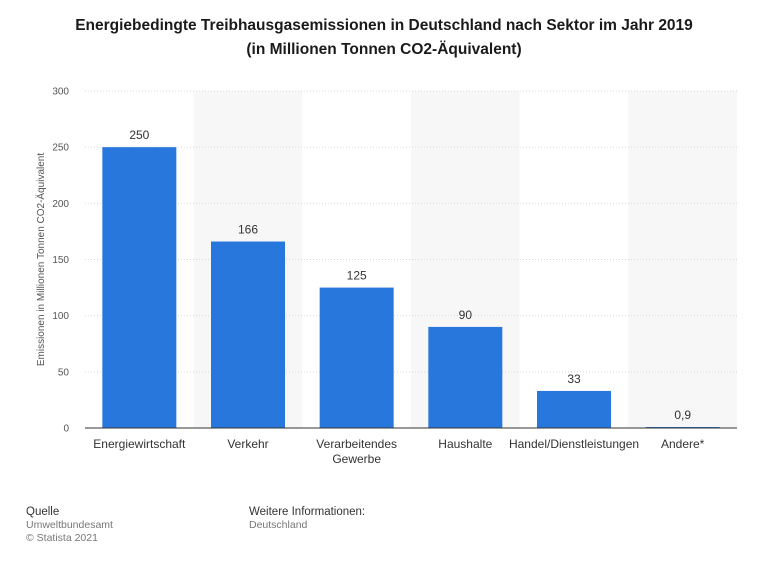 Image resolution: width=768 pixels, height=571 pixels. I want to click on x-tick-label: Andere*, so click(683, 444).